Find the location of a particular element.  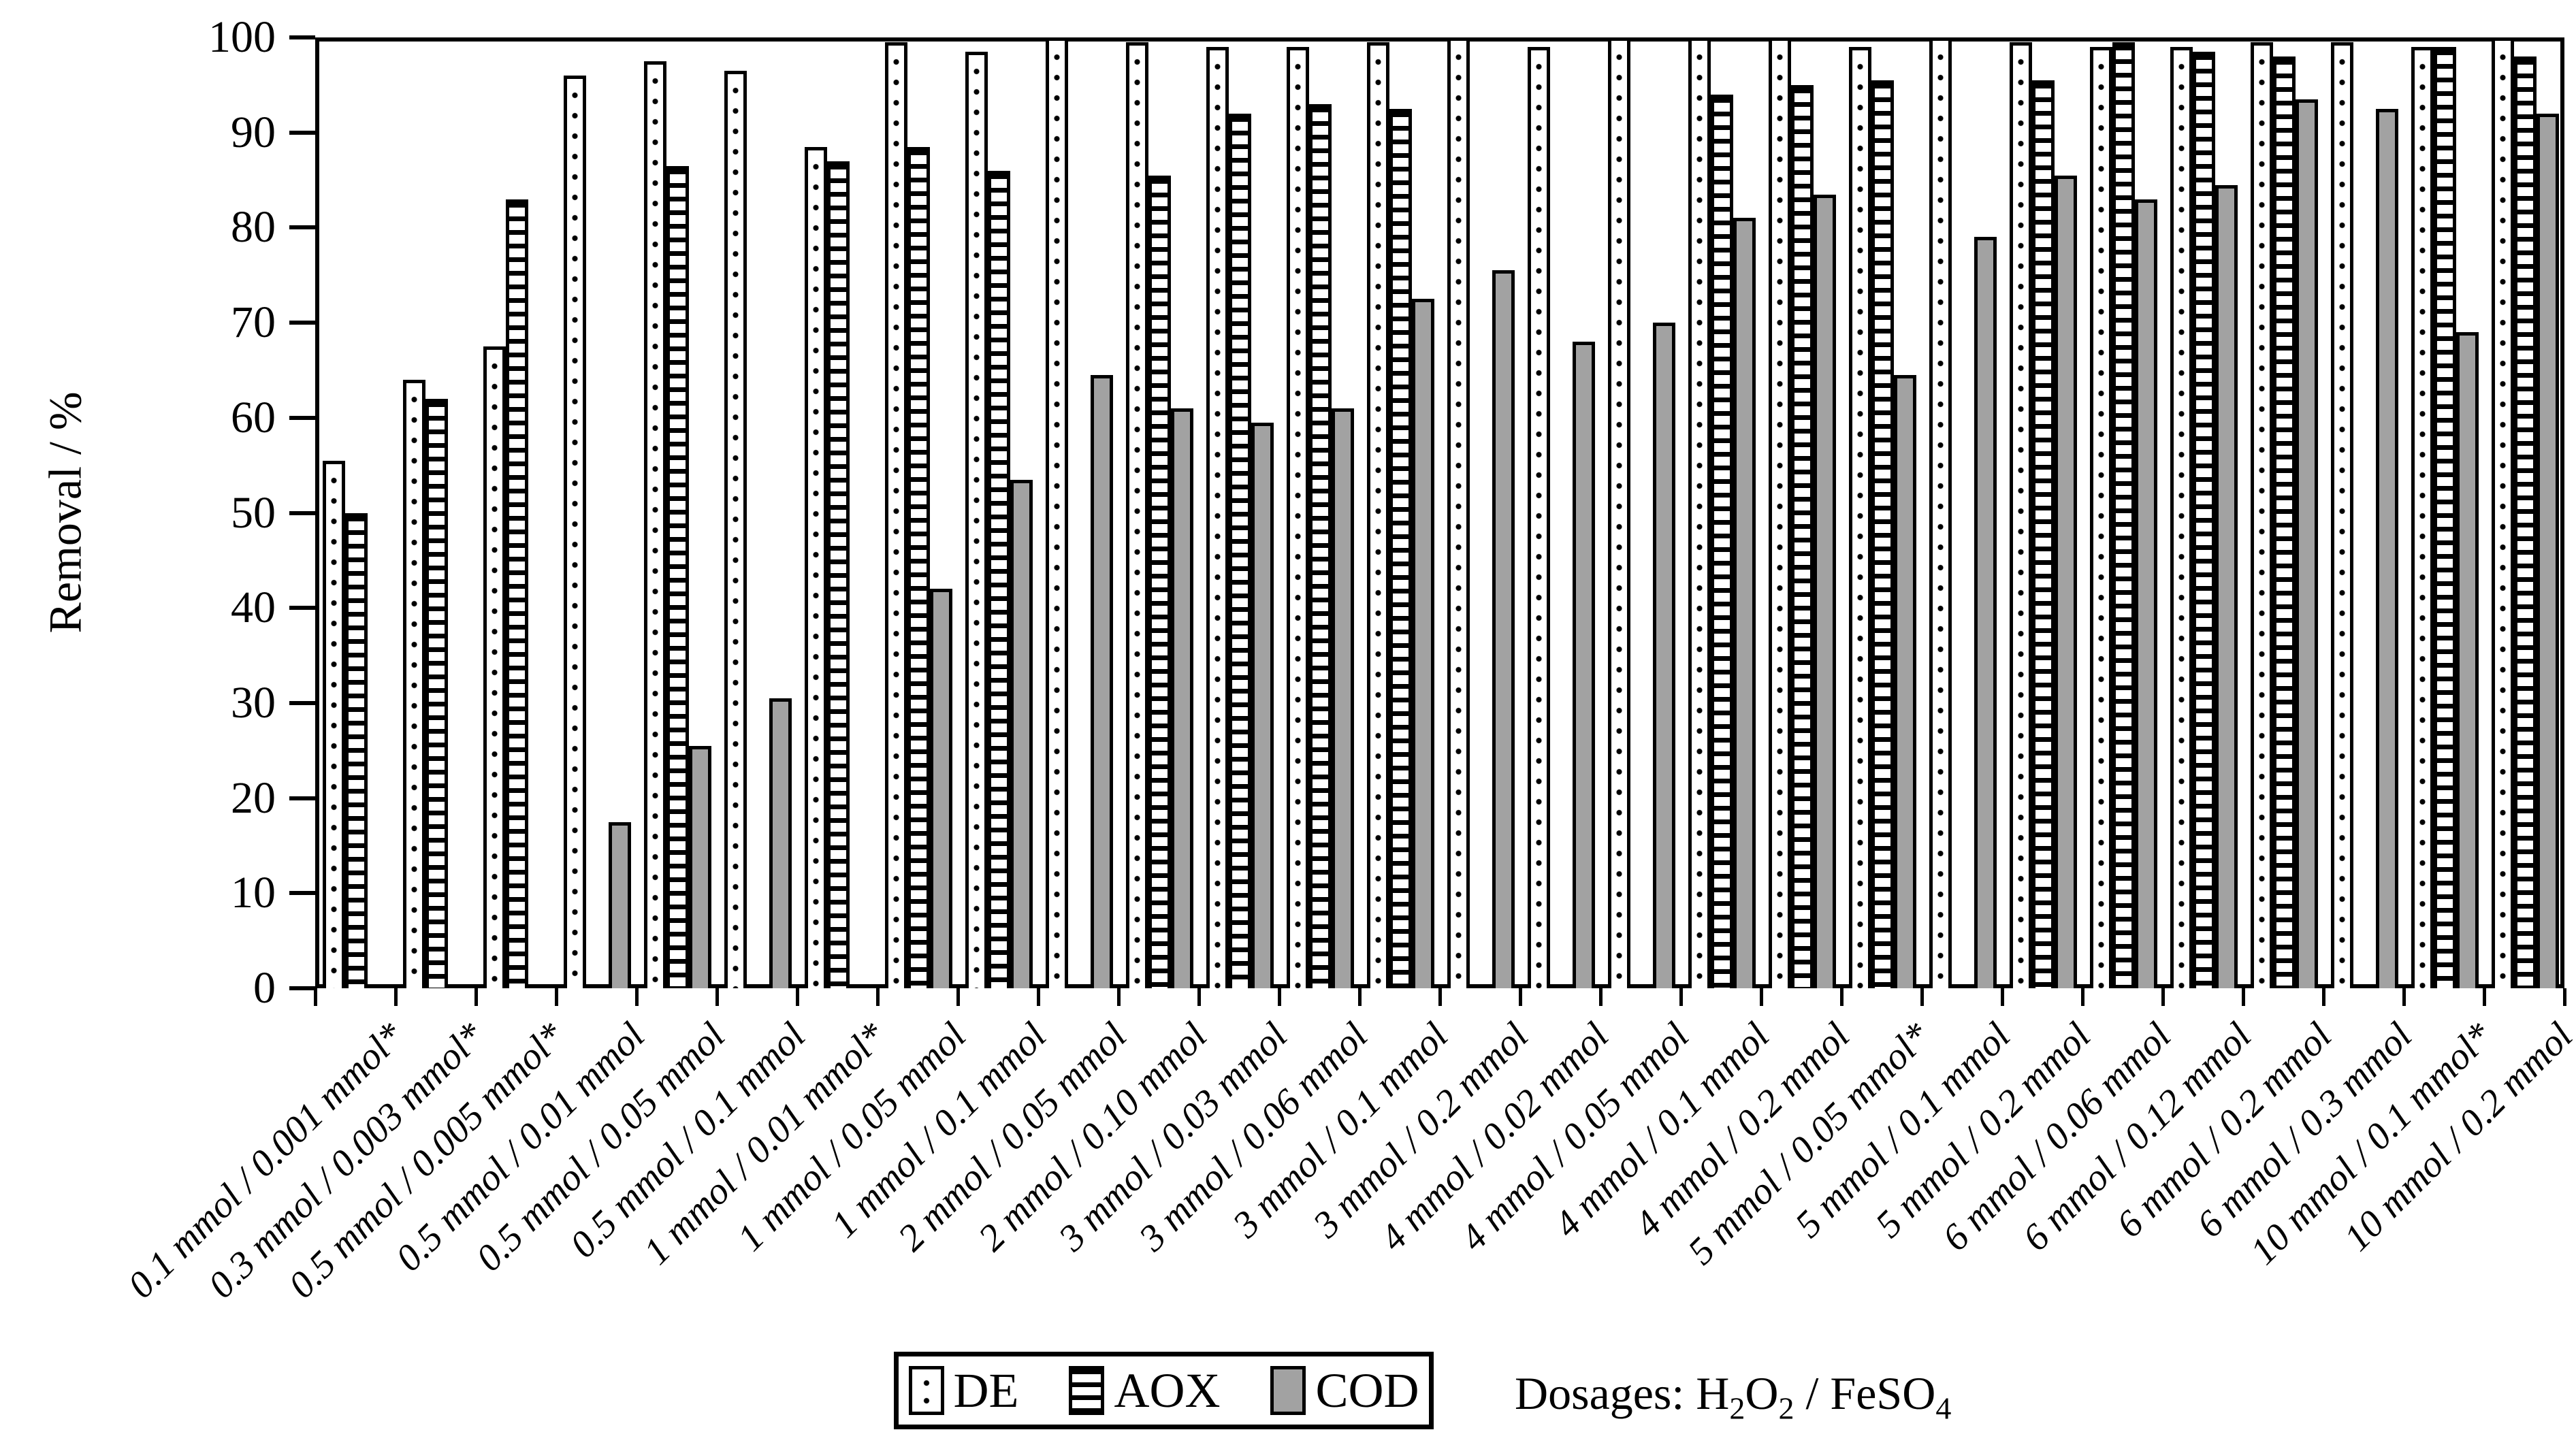

legend-item-de: DE is located at coordinates (964, 1391).